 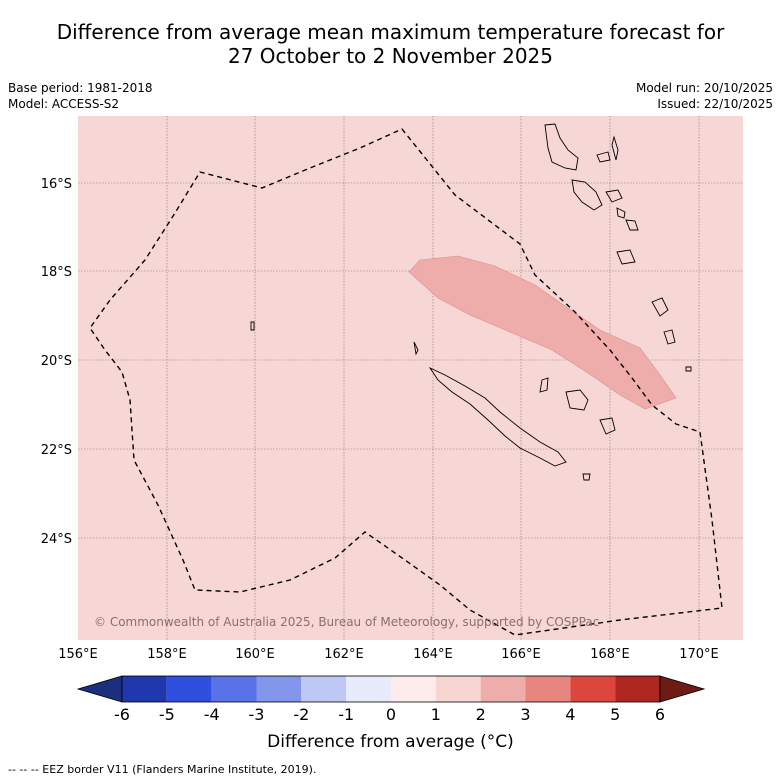 I want to click on colorbar-extend-high, so click(x=682, y=689).